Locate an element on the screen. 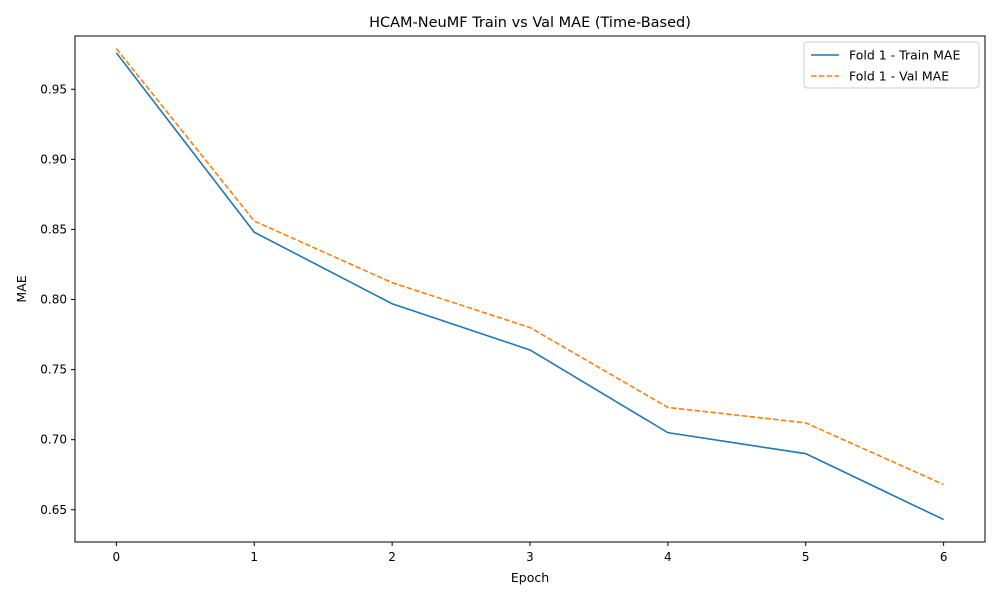 Image resolution: width=1000 pixels, height=600 pixels. legend-train-label: Fold 1 - Train MAE is located at coordinates (904, 55).